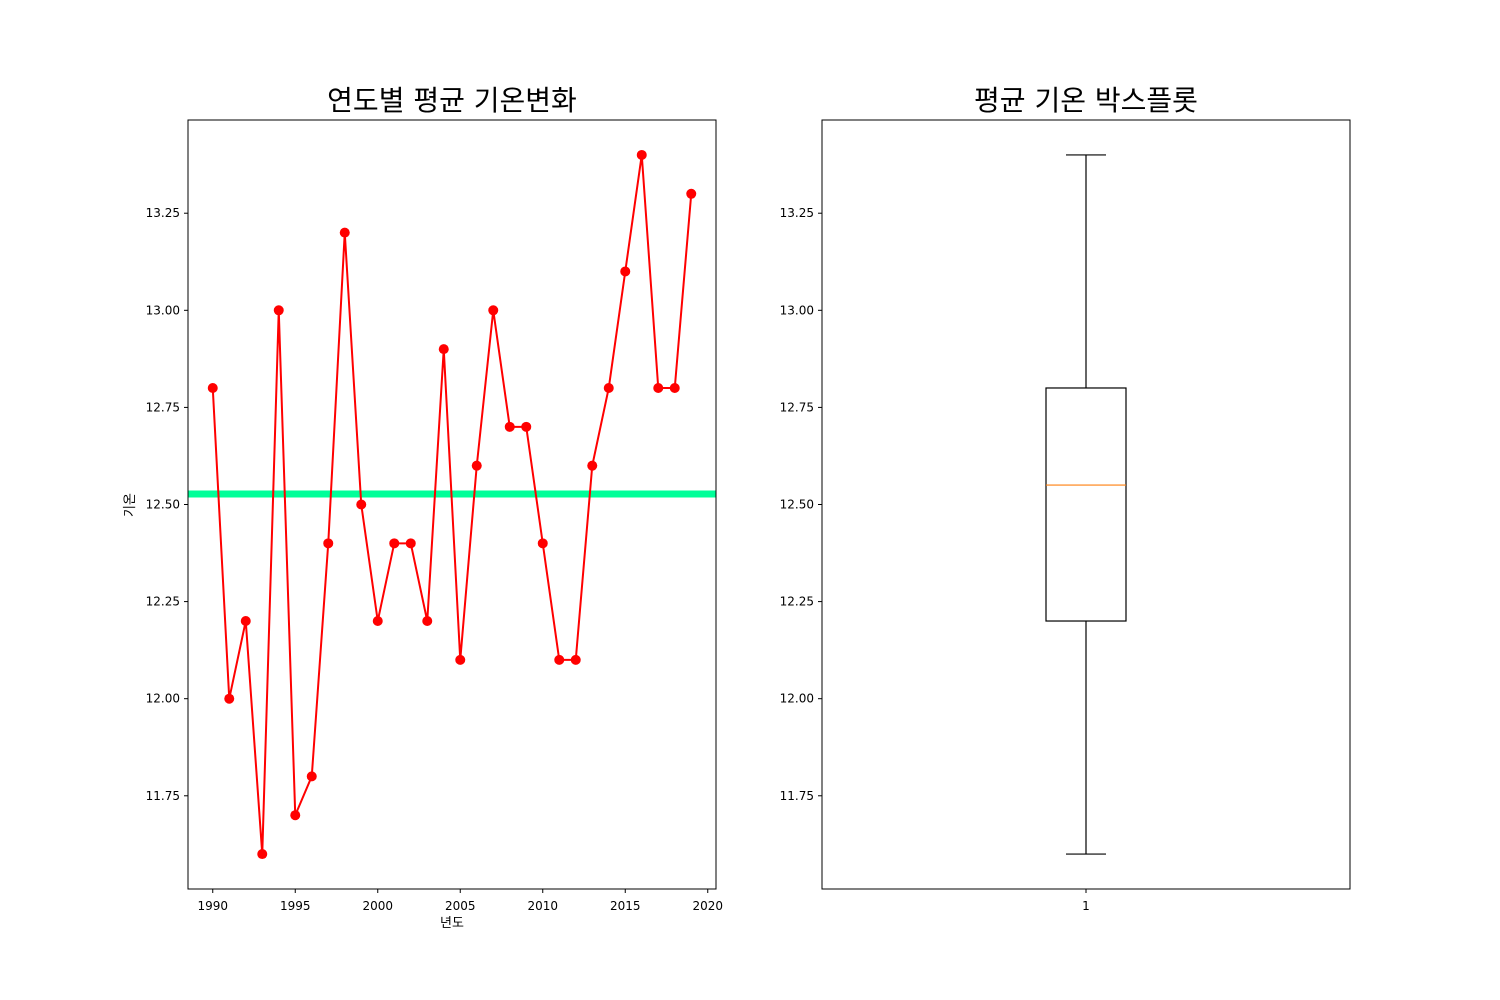  Describe the element at coordinates (935, 559) in the screenshot. I see `box-plot-ticks: 11.75 12.00 12.25 12.50 12.75 13.00 13.25 1` at that location.